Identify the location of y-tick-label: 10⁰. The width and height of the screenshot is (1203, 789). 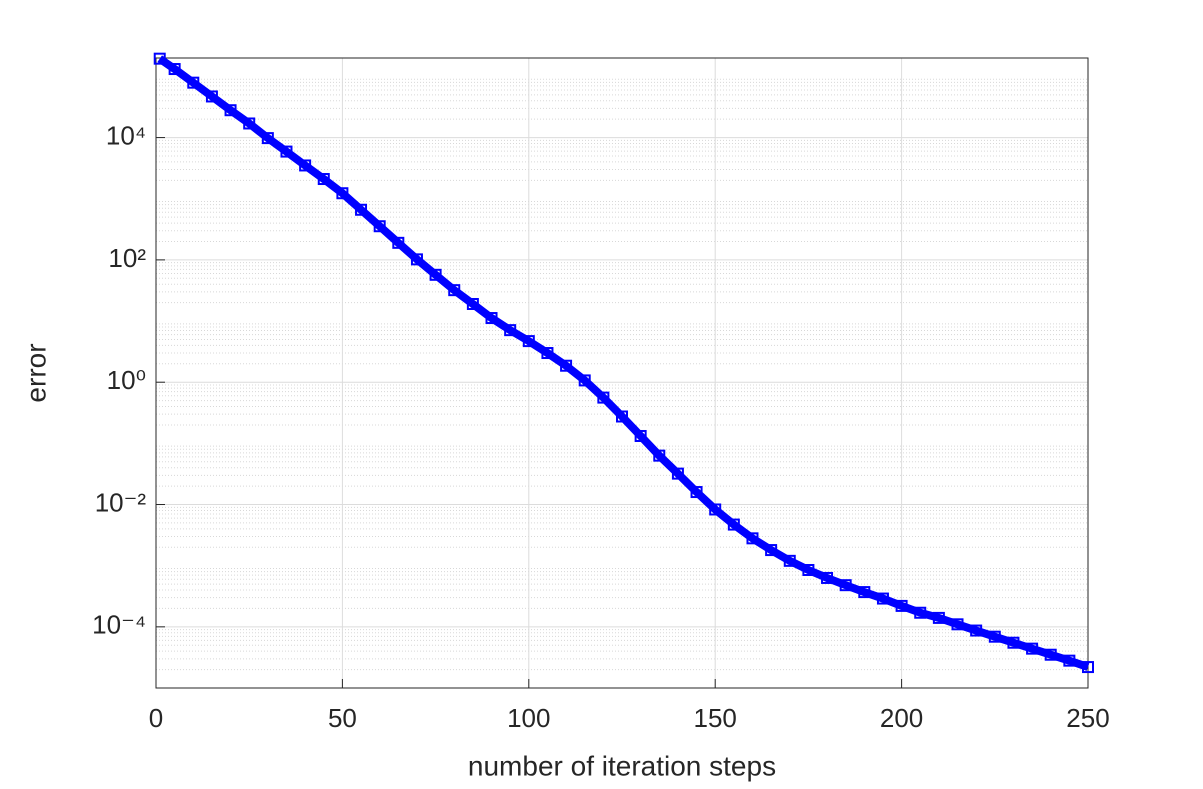
(126, 380).